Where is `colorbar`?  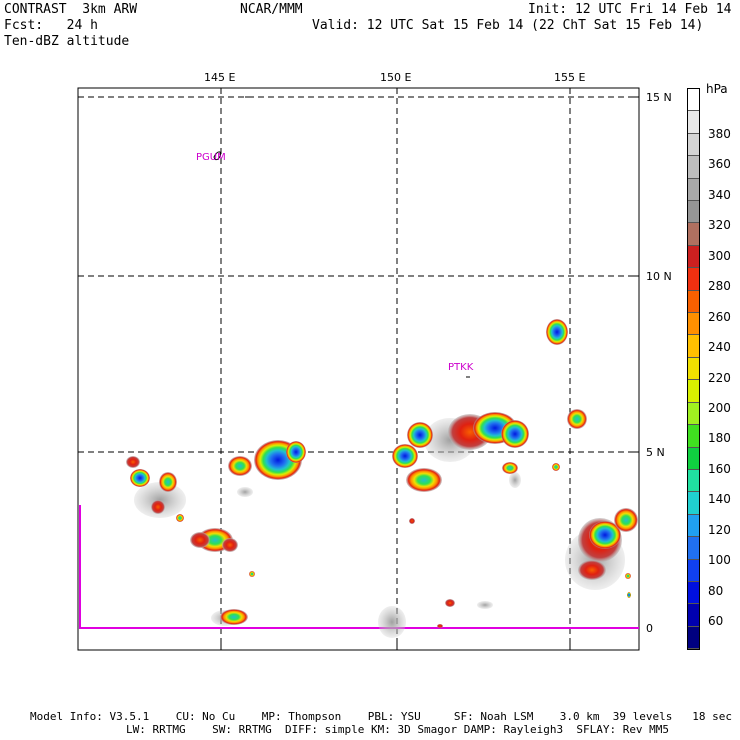 colorbar is located at coordinates (693, 369).